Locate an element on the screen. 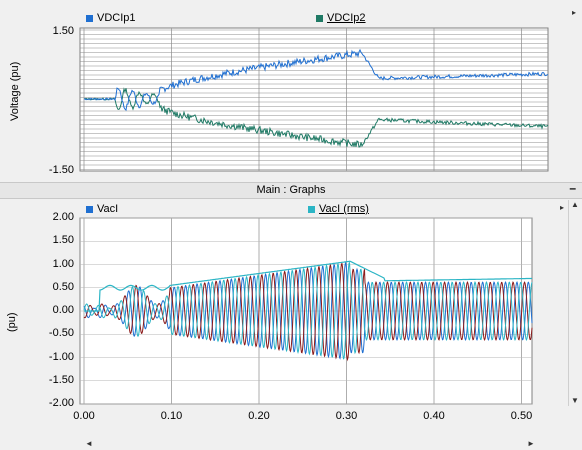 The image size is (582, 450). x-tick-label: 0.40 is located at coordinates (434, 416).